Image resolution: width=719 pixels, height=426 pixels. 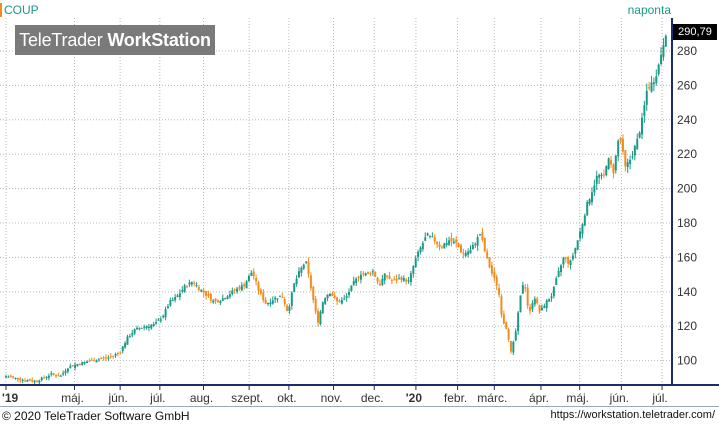 What do you see at coordinates (687, 85) in the screenshot?
I see `y-tick-label: 260` at bounding box center [687, 85].